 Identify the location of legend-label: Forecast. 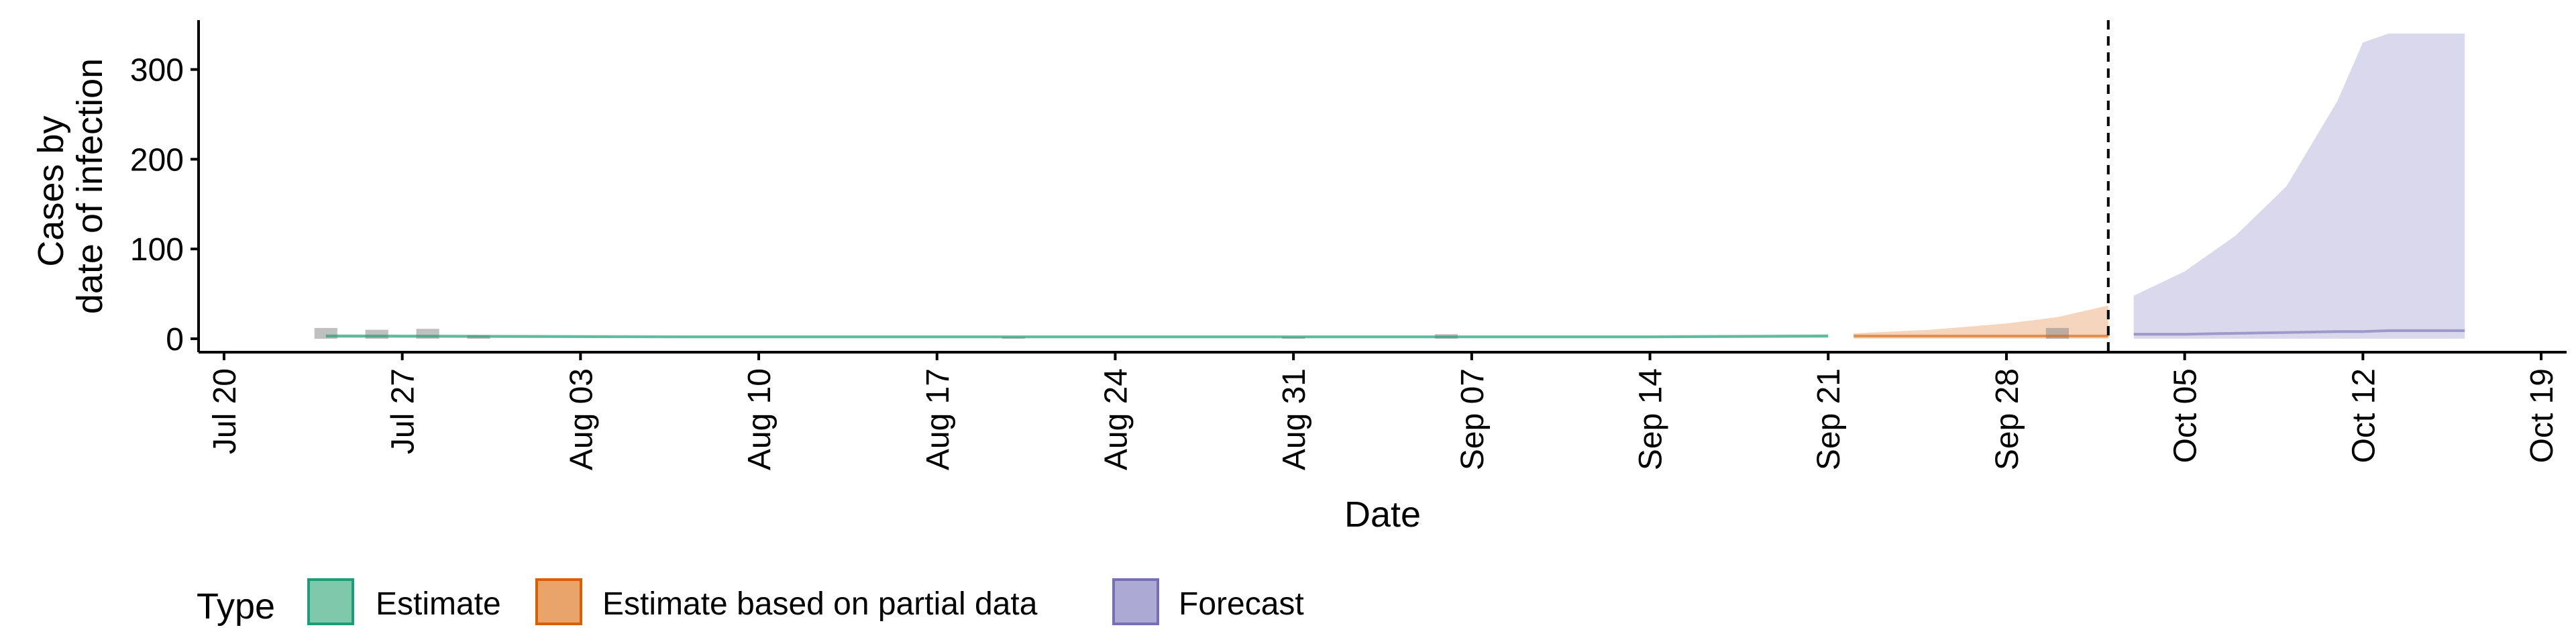
(1241, 604).